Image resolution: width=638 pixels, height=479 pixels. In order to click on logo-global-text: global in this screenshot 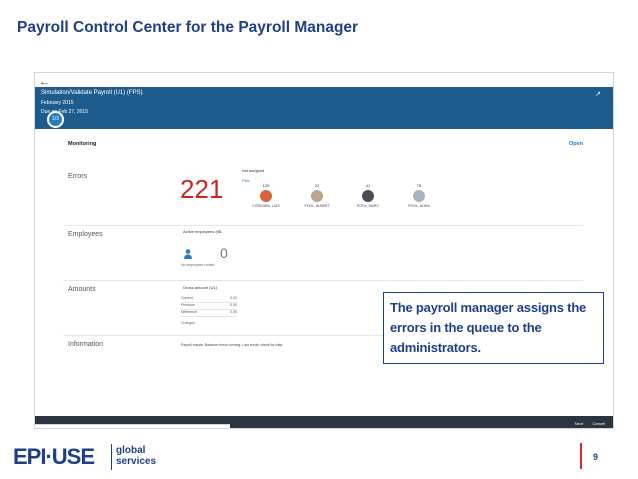, I will do `click(131, 450)`.